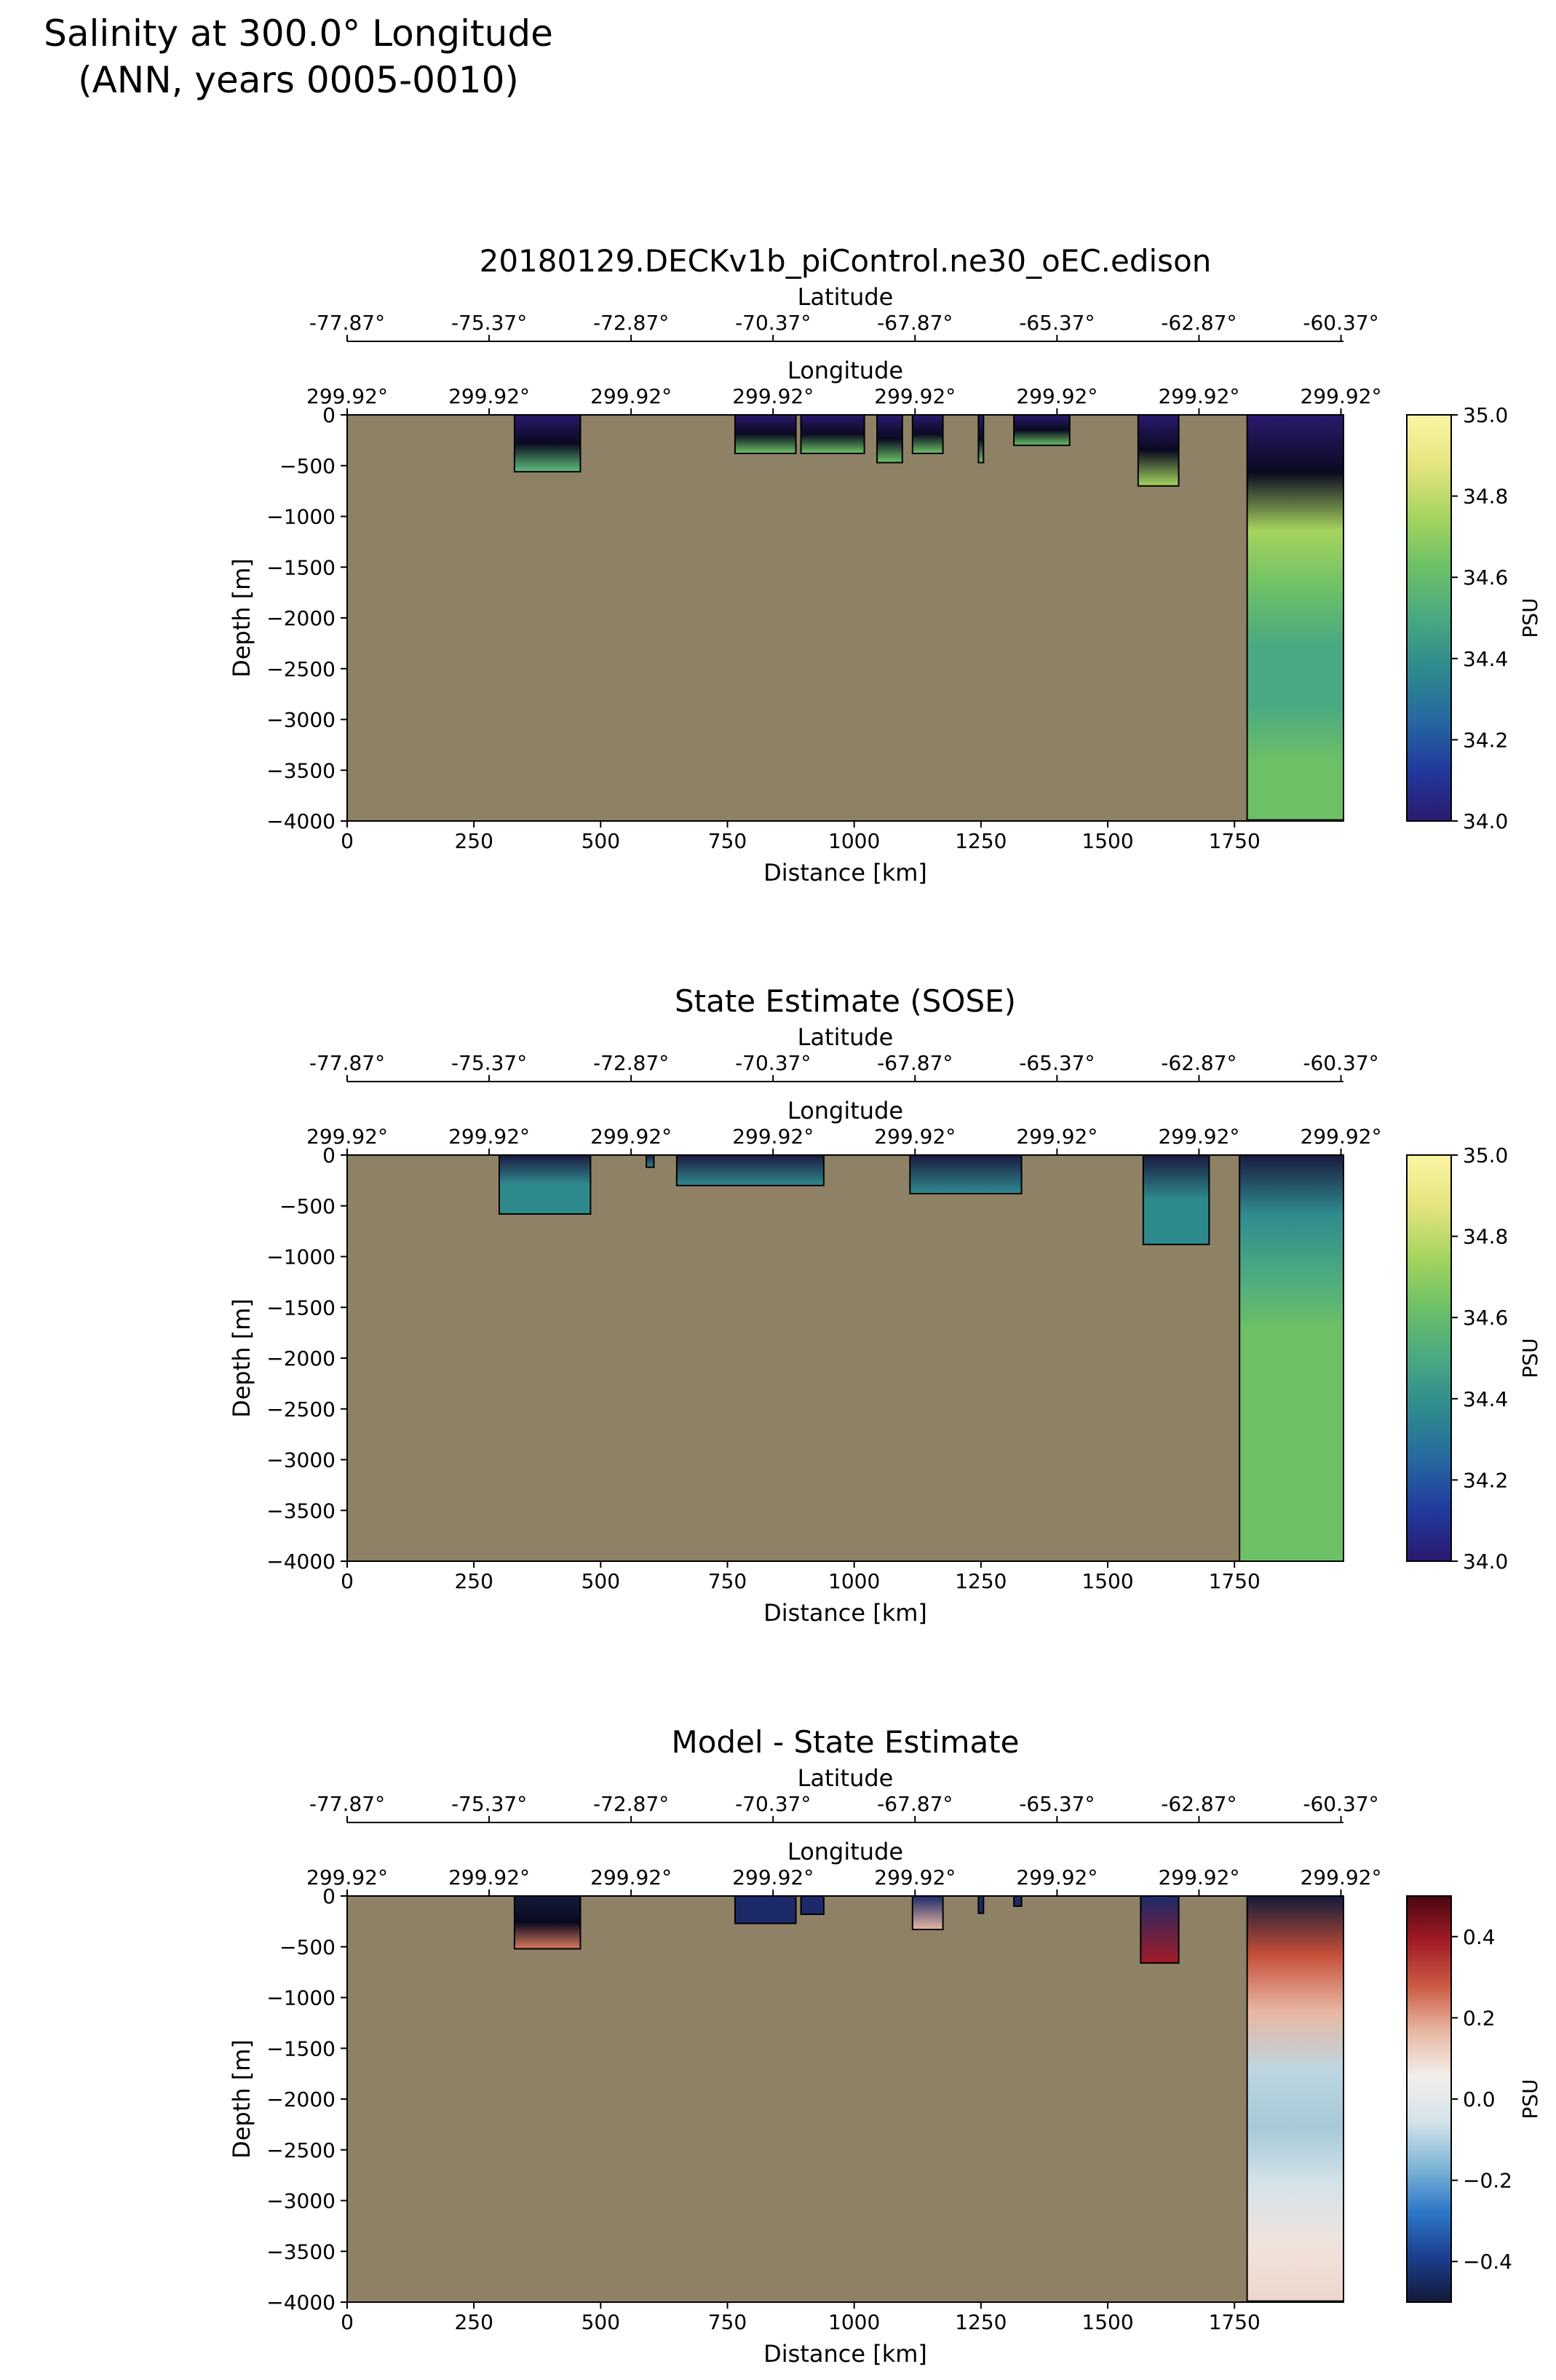 The width and height of the screenshot is (1556, 2380). Describe the element at coordinates (1479, 2018) in the screenshot. I see `colorbar-tick-label: 0.2` at that location.